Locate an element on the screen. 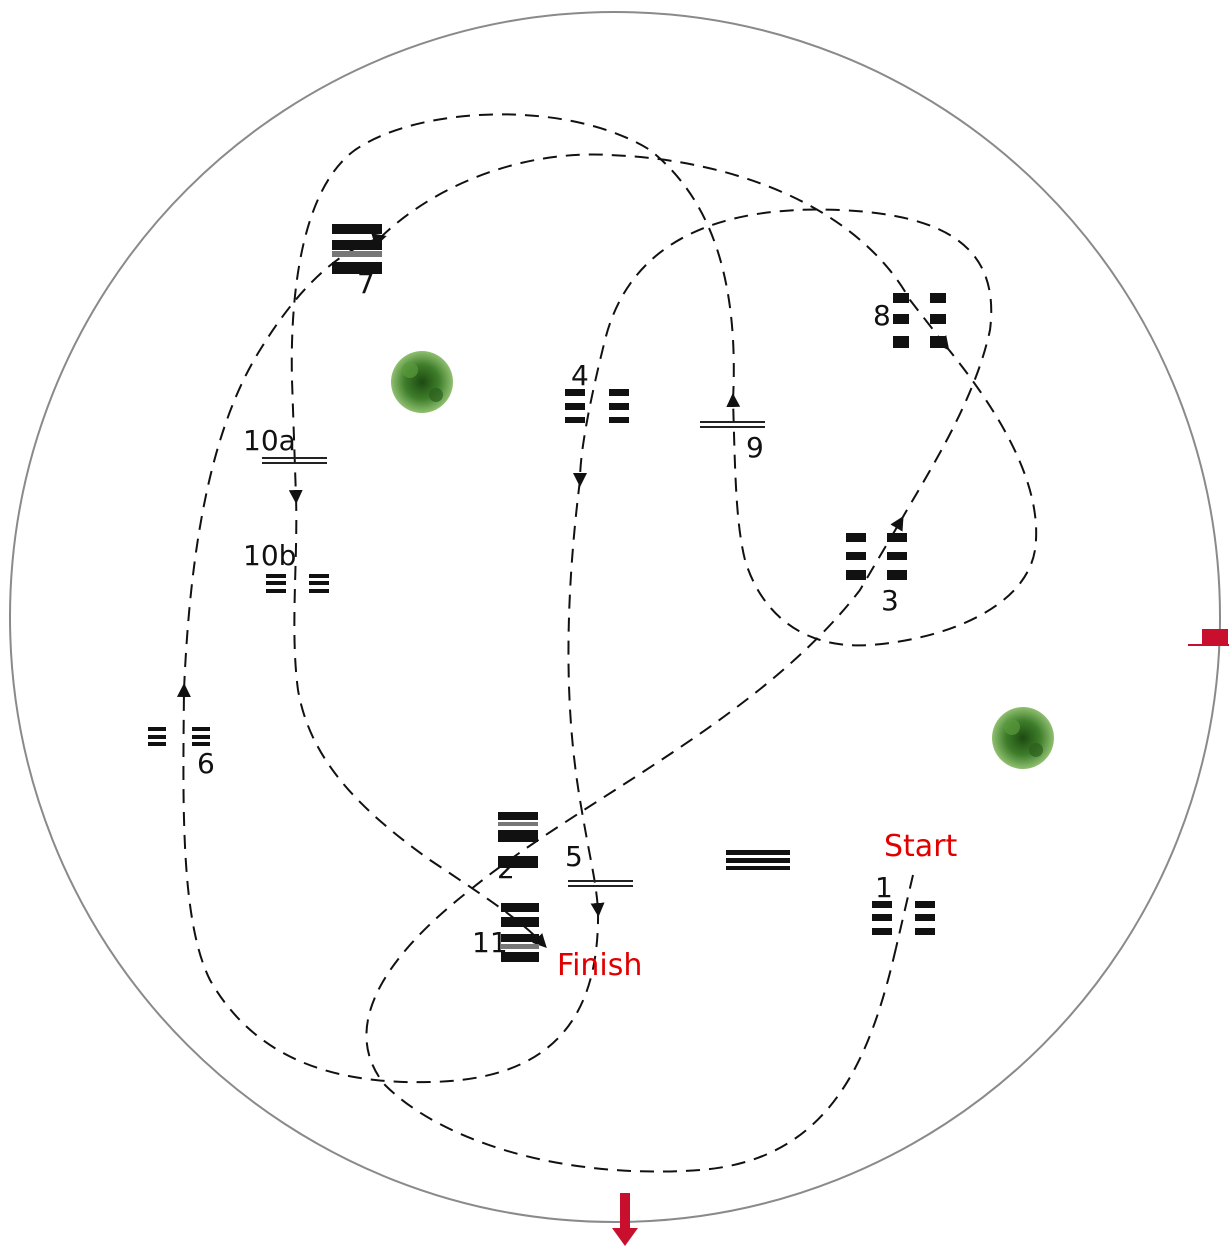 This screenshot has height=1247, width=1229. finish-label: Finish is located at coordinates (599, 965).